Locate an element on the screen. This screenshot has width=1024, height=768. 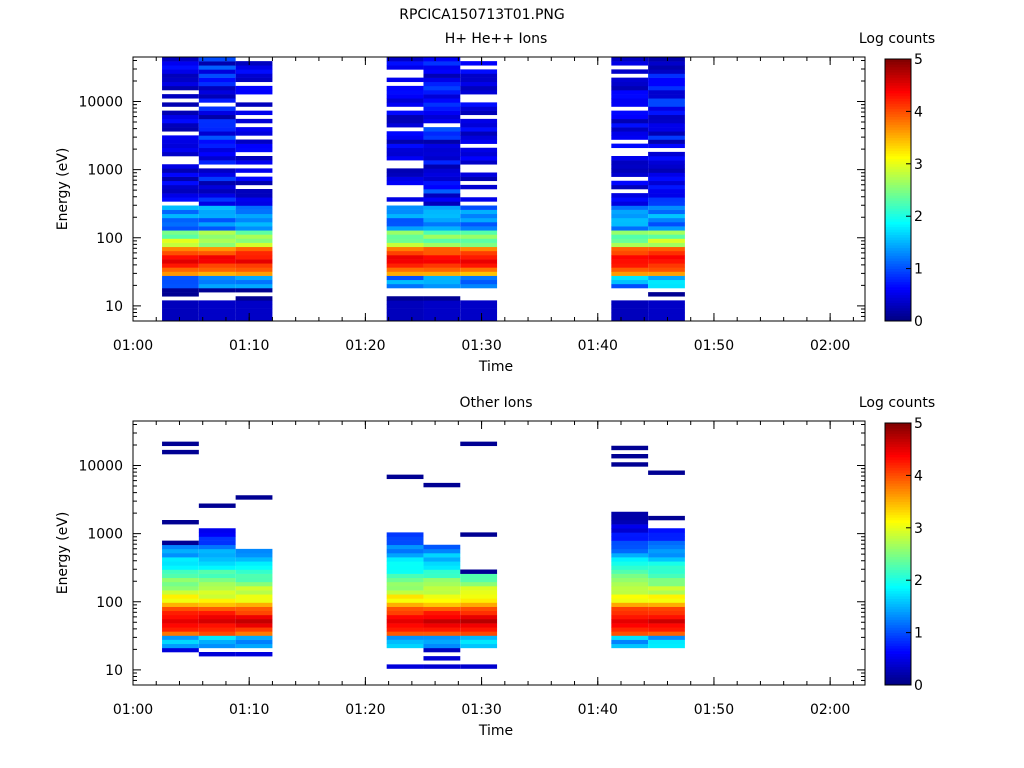
y-tick-label: 100 is located at coordinates (109, 603).